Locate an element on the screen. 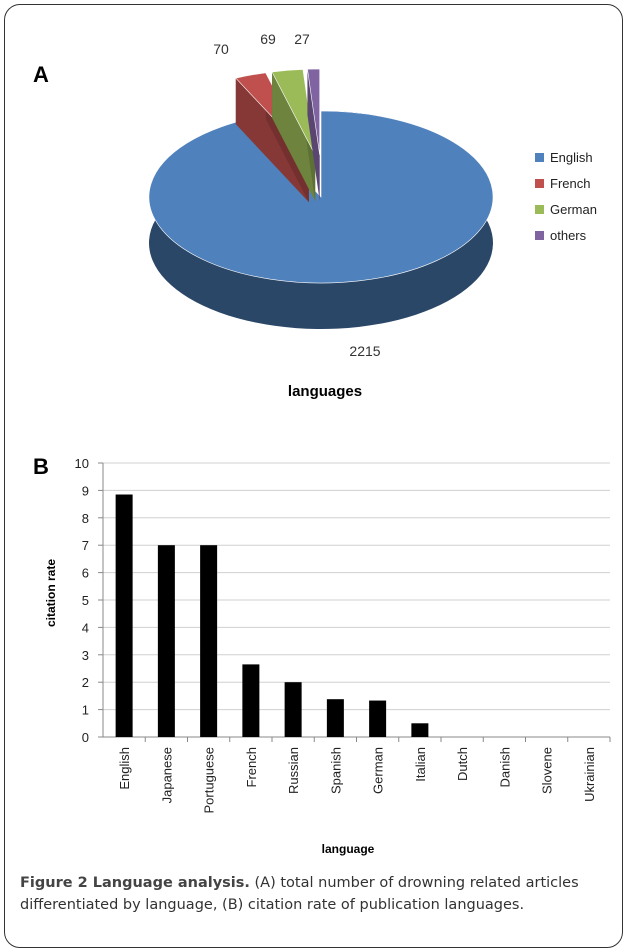 The image size is (629, 952). y-tick-label: 7 is located at coordinates (85, 545).